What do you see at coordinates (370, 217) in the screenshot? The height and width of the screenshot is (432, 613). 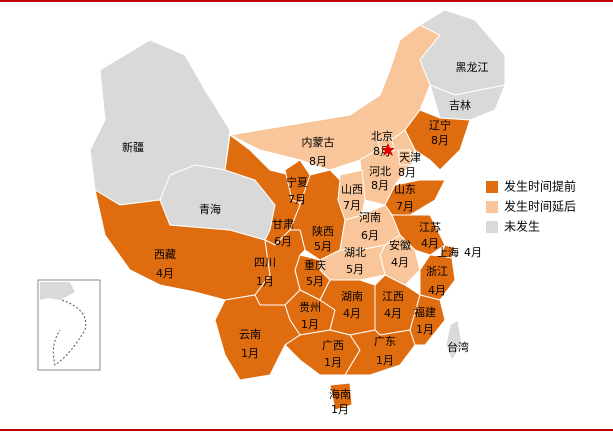 I see `region-name: 河南` at bounding box center [370, 217].